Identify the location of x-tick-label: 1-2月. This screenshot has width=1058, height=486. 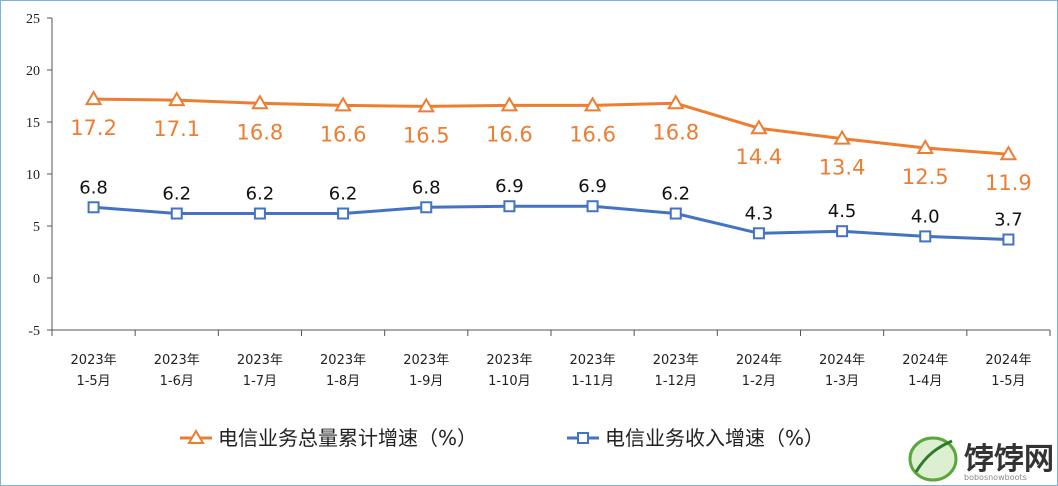
(759, 381).